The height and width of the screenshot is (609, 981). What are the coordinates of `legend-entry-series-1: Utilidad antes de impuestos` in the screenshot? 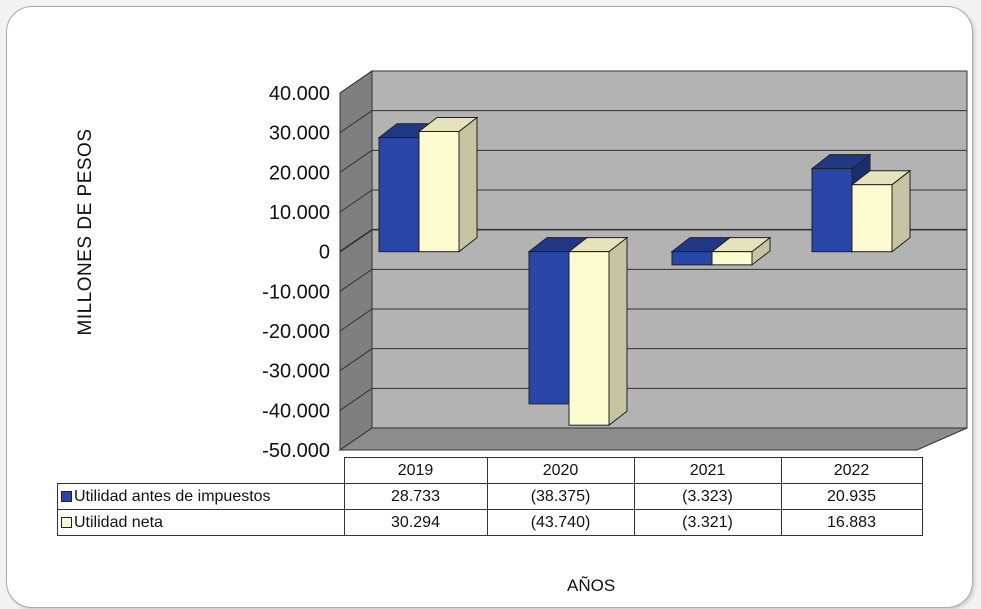 It's located at (201, 496).